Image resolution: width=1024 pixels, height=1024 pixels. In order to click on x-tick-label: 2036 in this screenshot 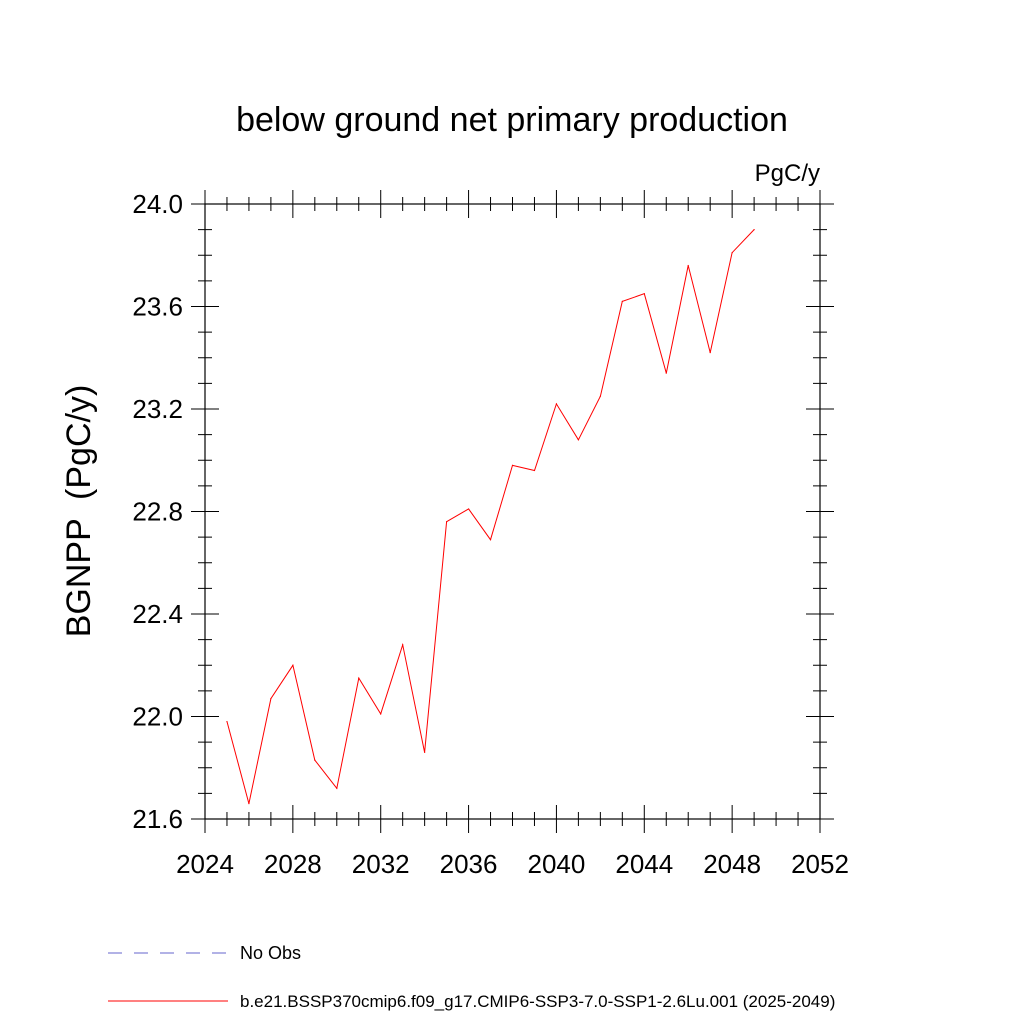, I will do `click(469, 864)`.